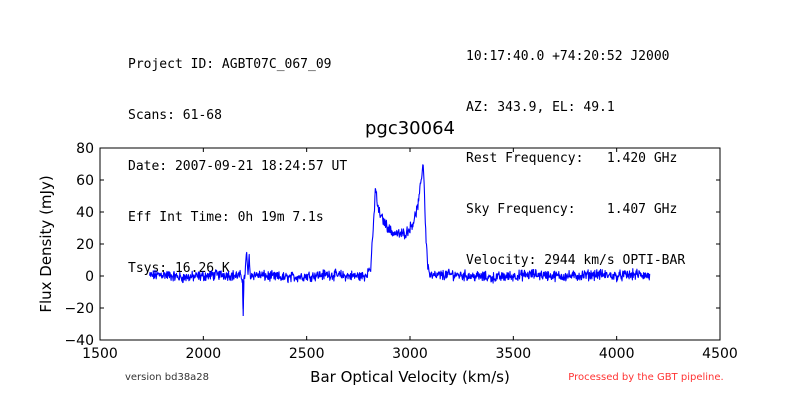  What do you see at coordinates (79, 309) in the screenshot?
I see `y-tick-label: −20` at bounding box center [79, 309].